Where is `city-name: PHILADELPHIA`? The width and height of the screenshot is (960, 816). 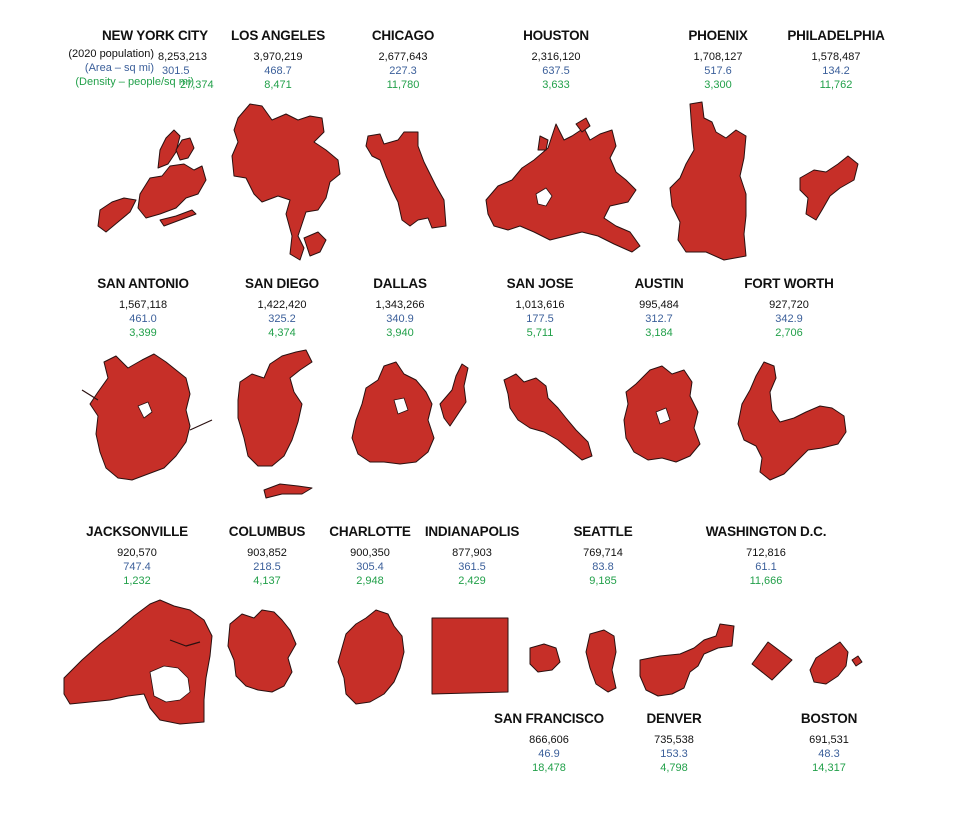 city-name: PHILADELPHIA is located at coordinates (836, 35).